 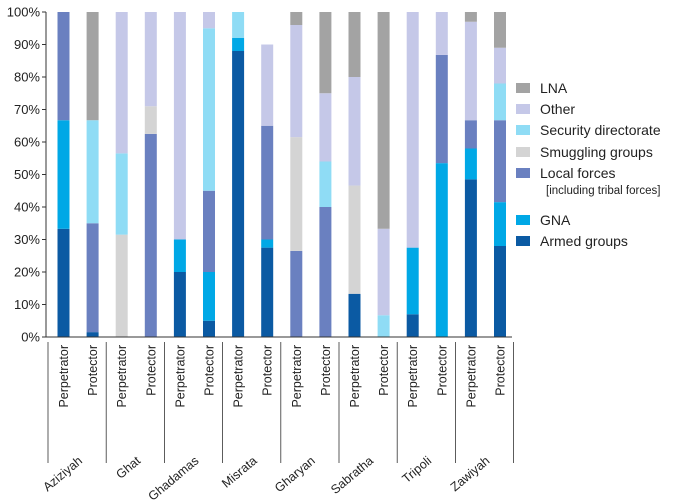 I want to click on y-axis: 0% 10% 20% 30% 40% 50% 60% 70% 80% 90% 100%, so click(x=27, y=175).